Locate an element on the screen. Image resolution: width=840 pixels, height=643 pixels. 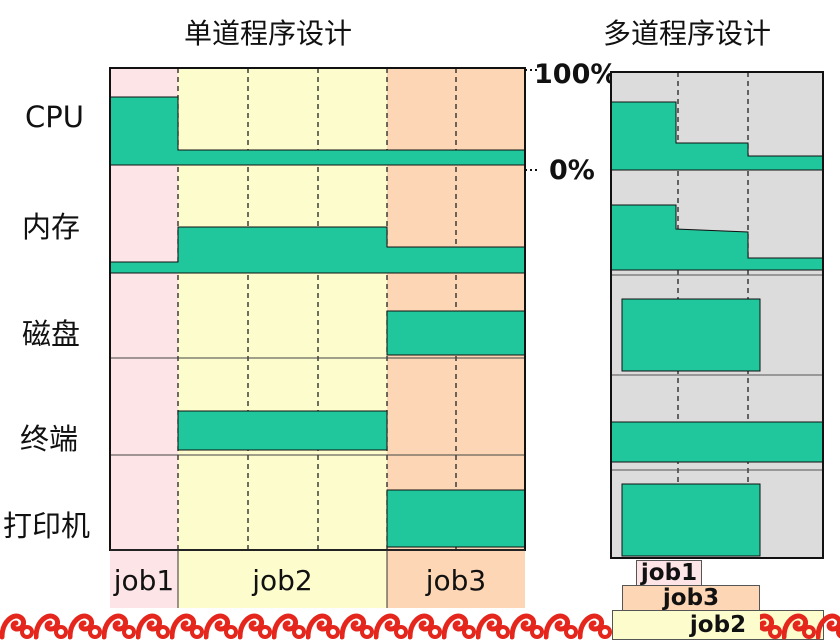
decorative-cloud-border is located at coordinates (420, 628).